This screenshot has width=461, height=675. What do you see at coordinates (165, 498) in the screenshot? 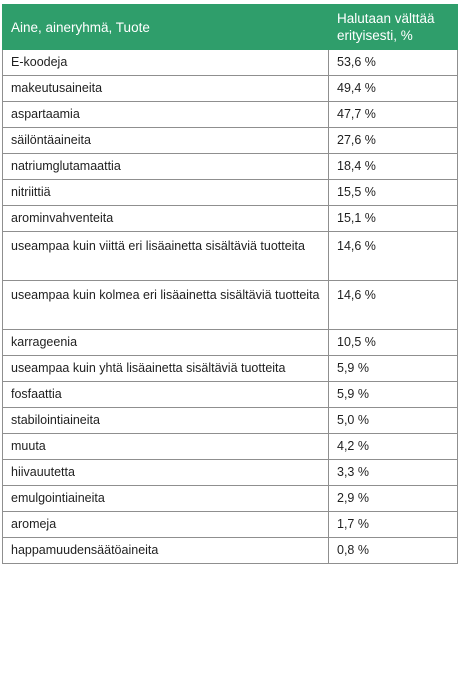
I see `row-name: emulgointiaineita` at bounding box center [165, 498].